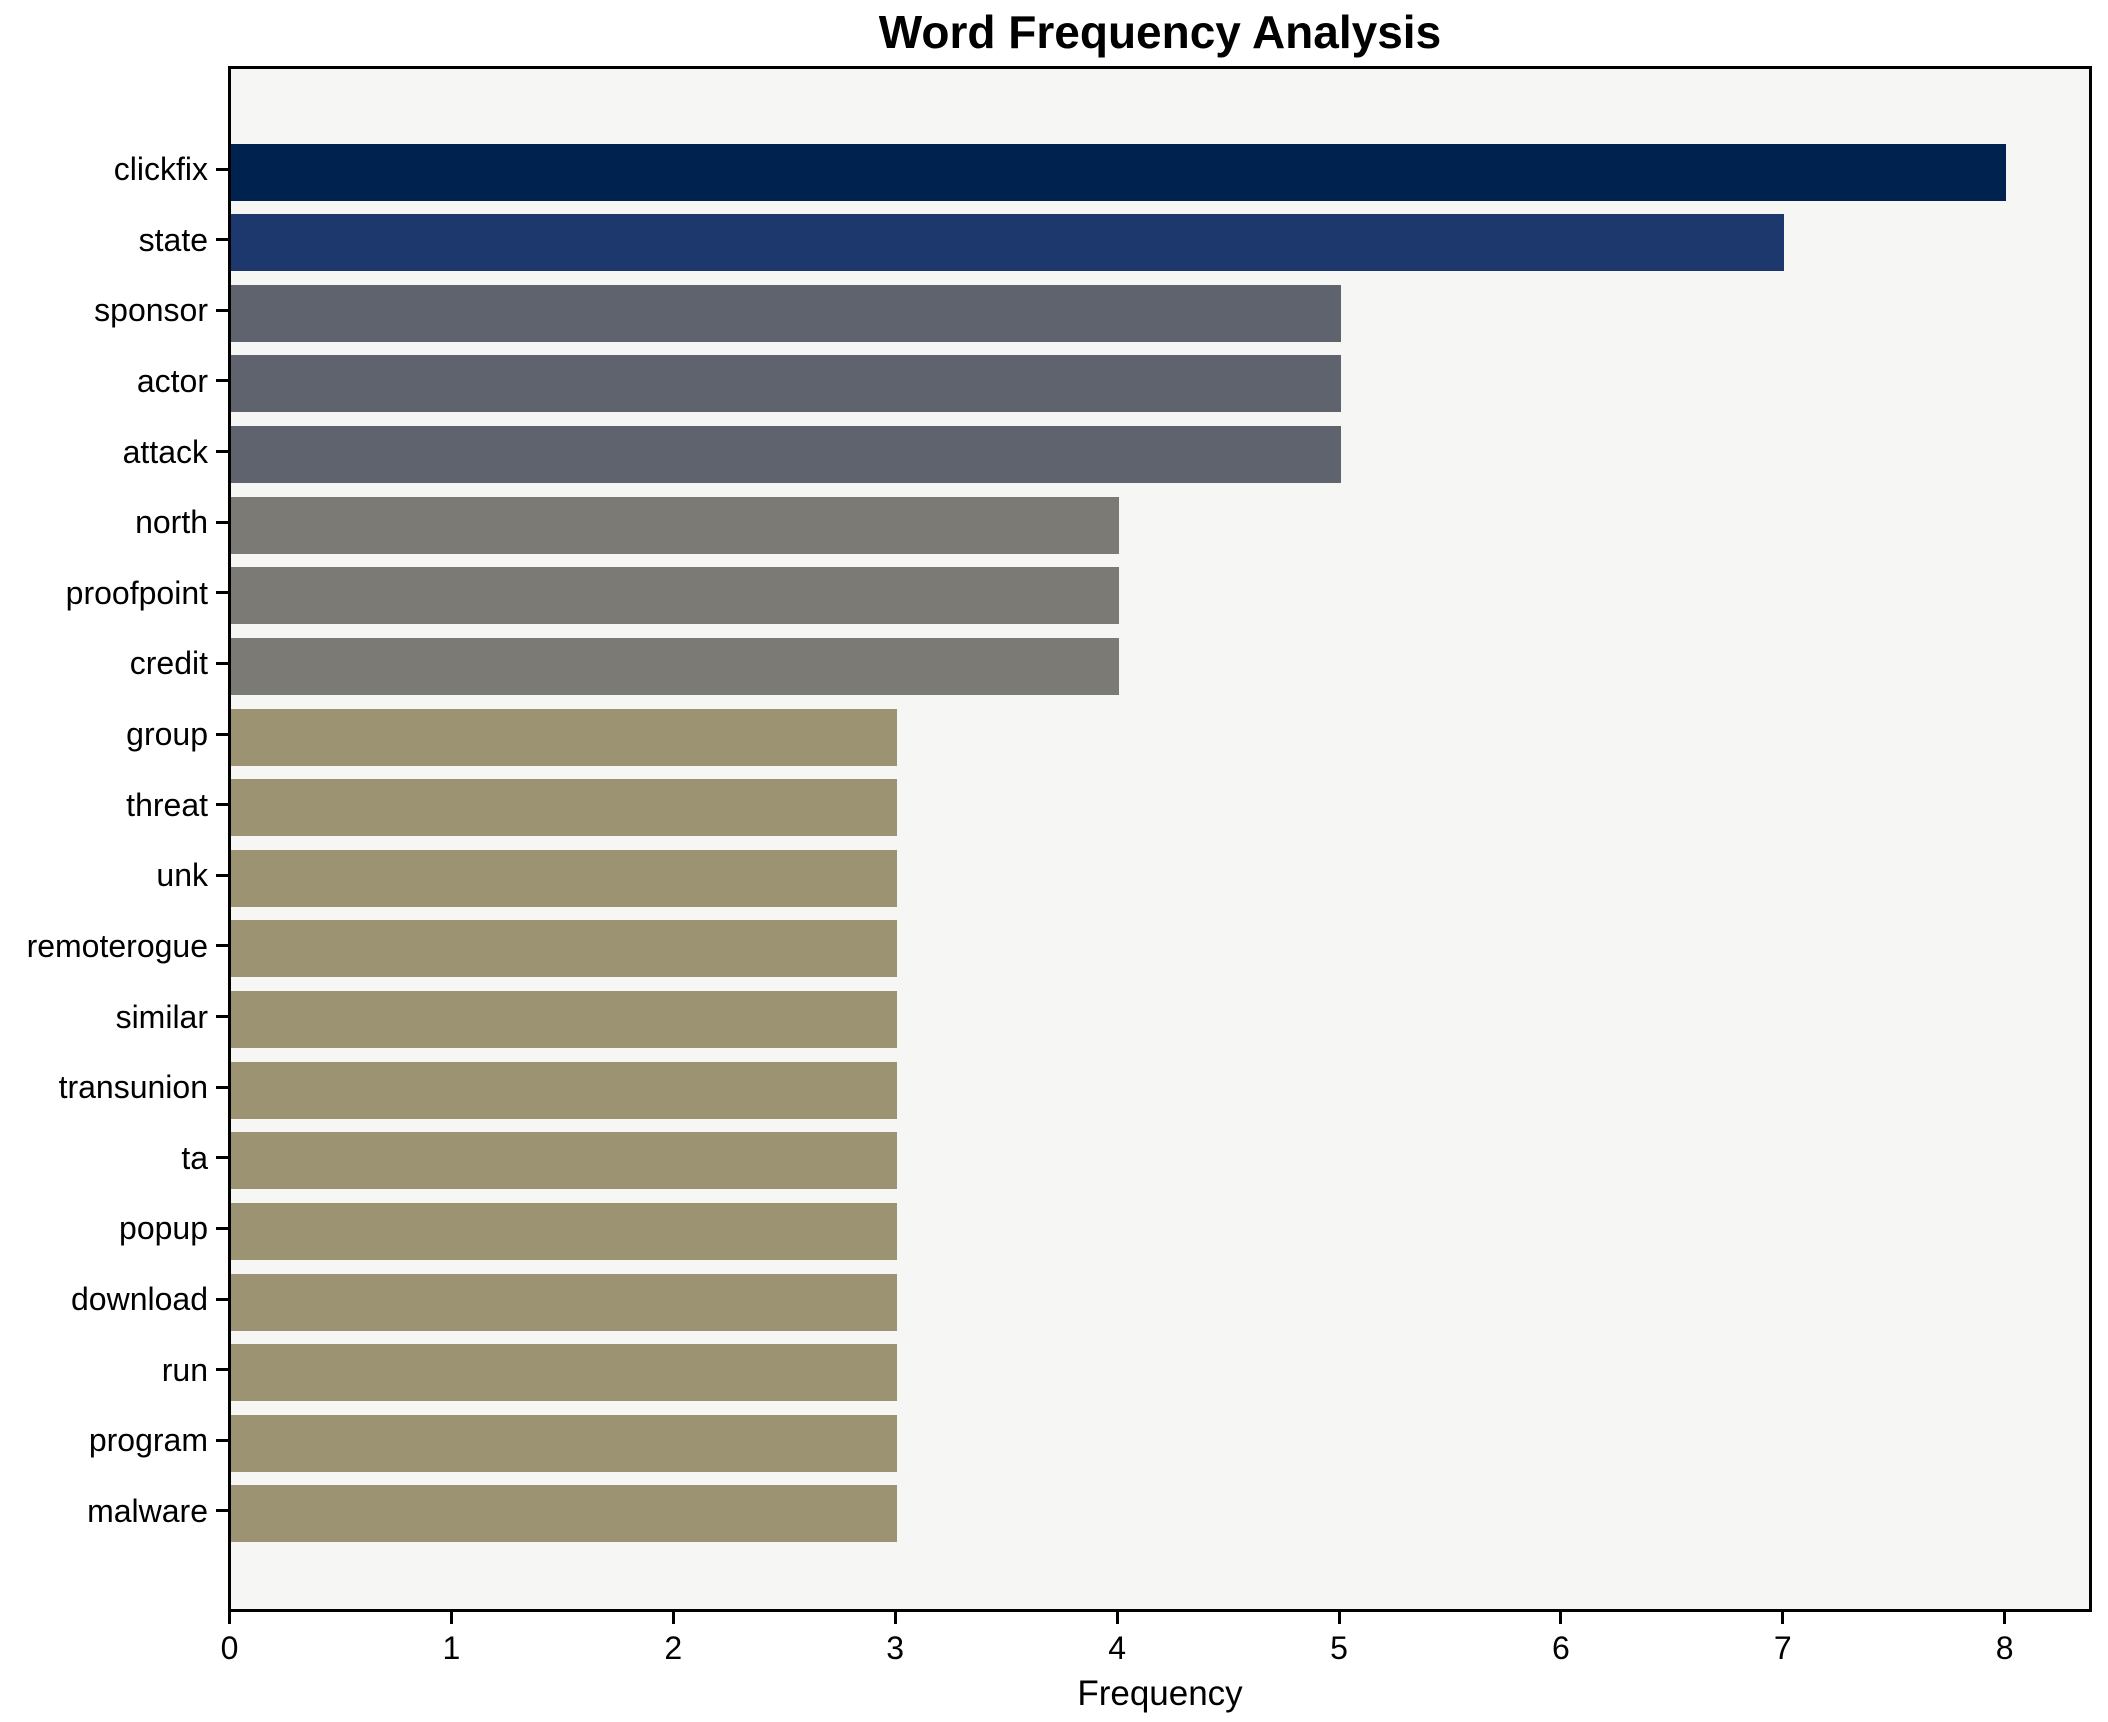 The width and height of the screenshot is (2108, 1722). What do you see at coordinates (564, 1231) in the screenshot?
I see `bar-popup` at bounding box center [564, 1231].